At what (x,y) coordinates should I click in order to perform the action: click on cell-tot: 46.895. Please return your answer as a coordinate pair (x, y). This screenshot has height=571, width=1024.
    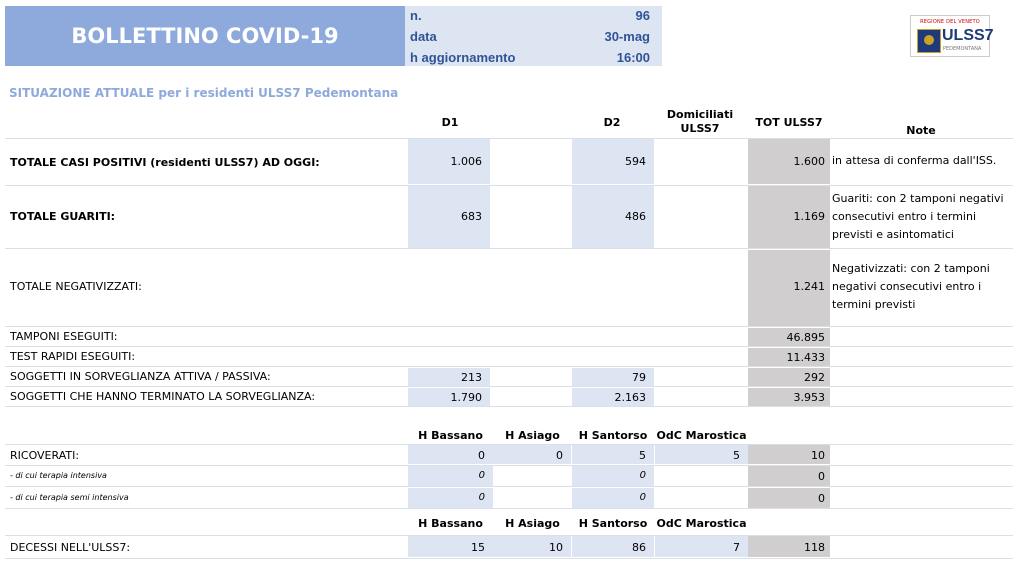
    Looking at the image, I should click on (789, 337).